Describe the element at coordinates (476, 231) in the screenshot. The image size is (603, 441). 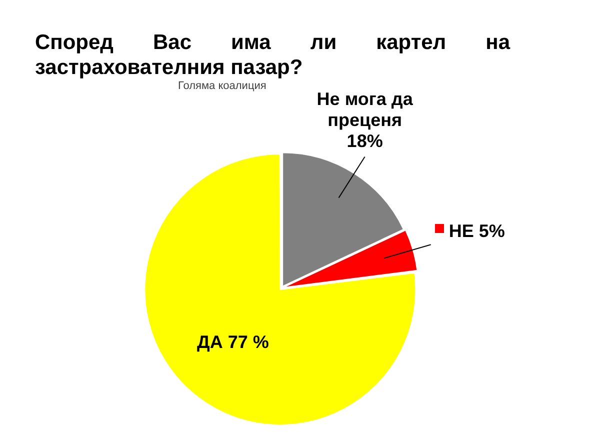
I see `legend-label: НЕ 5%` at that location.